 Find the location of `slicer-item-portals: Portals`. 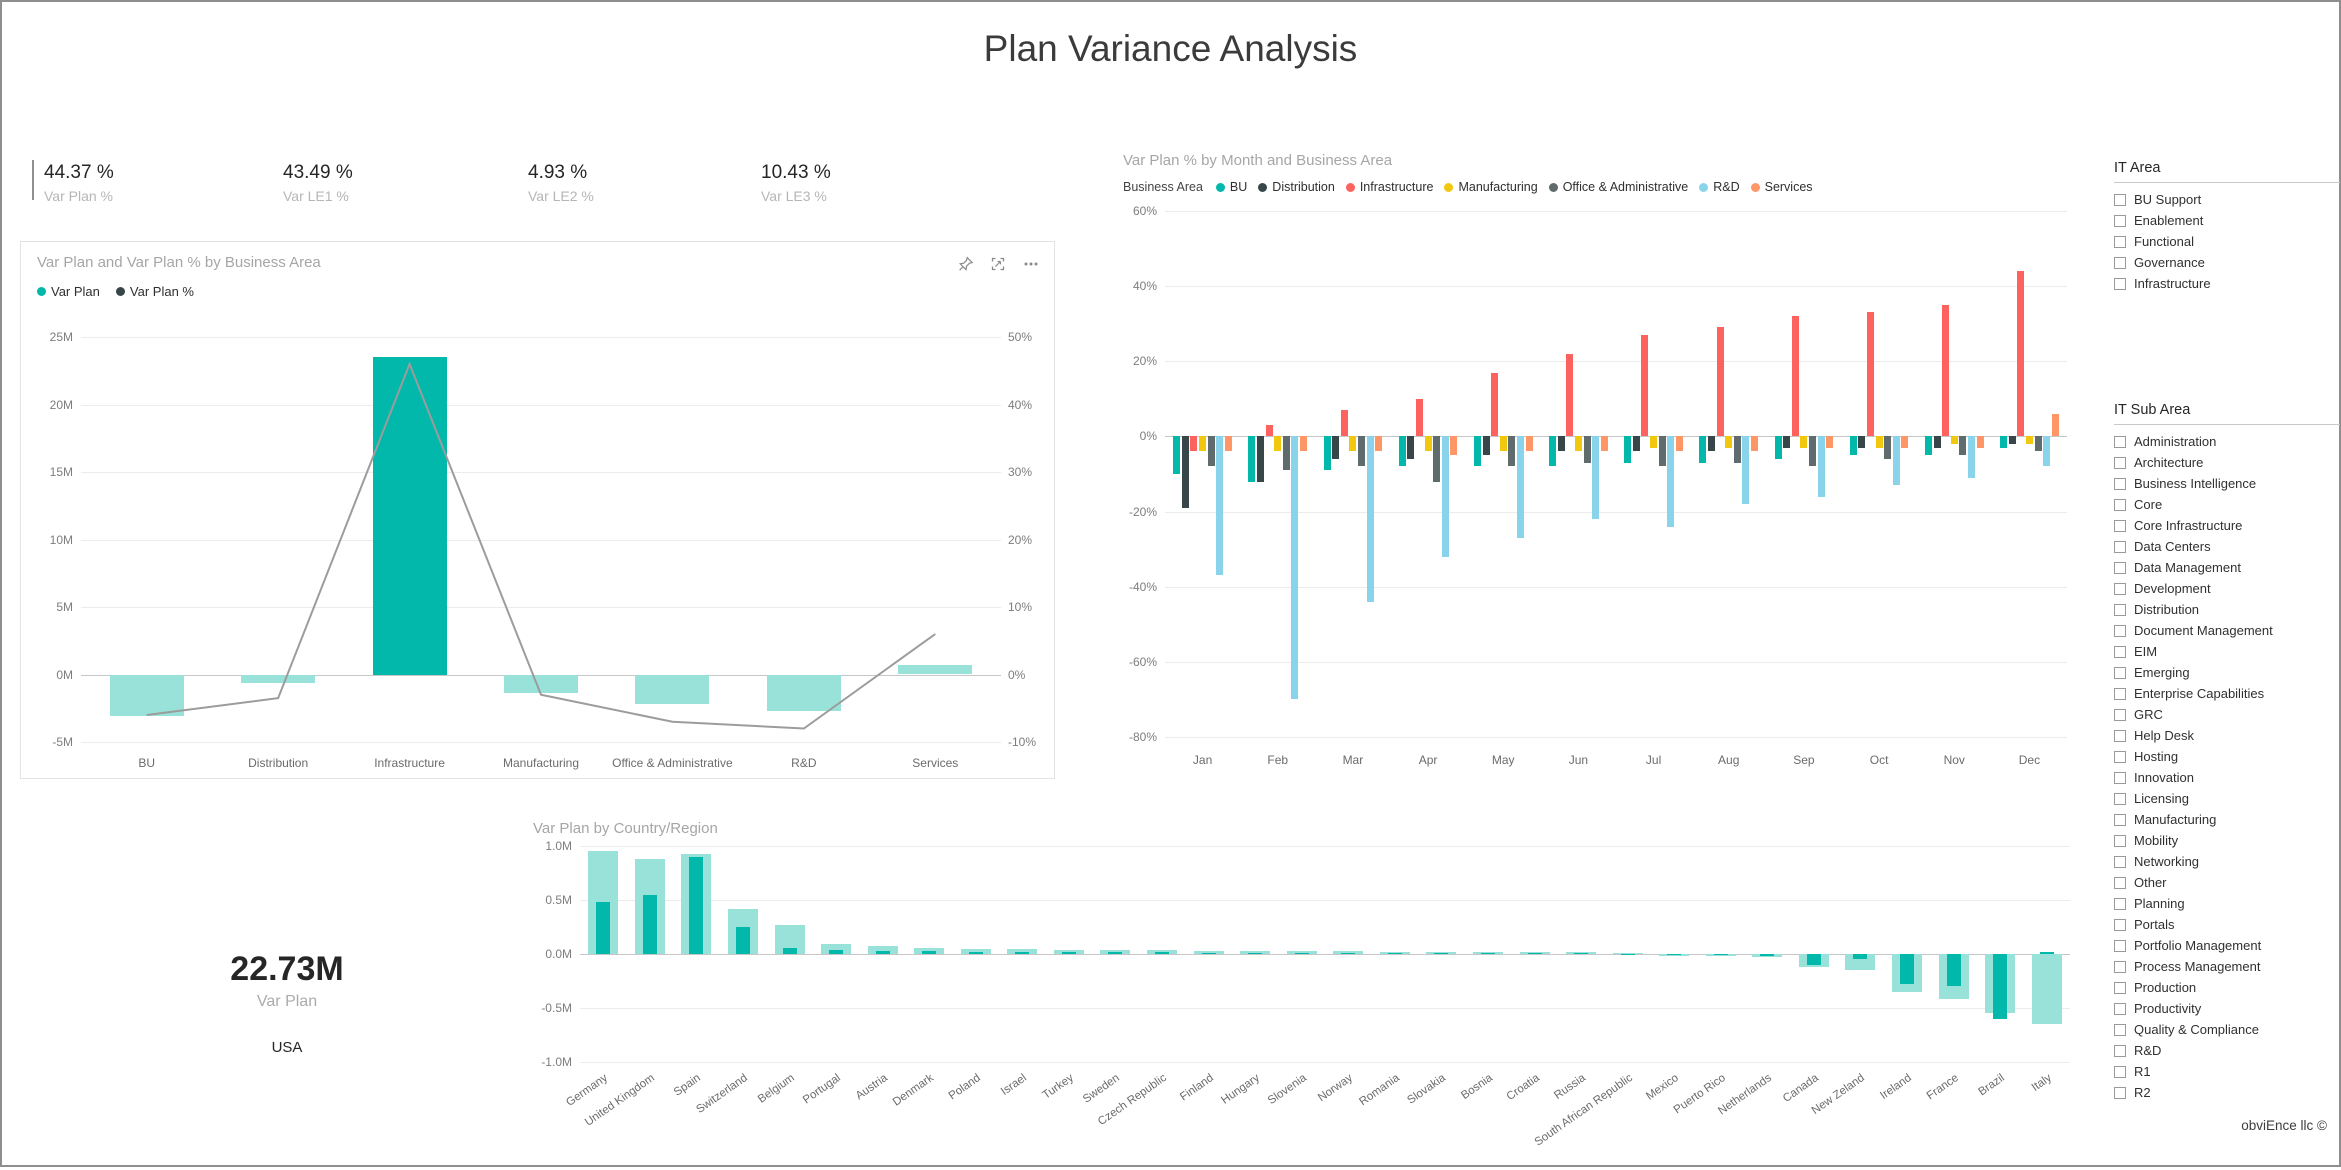

slicer-item-portals: Portals is located at coordinates (2227, 924).